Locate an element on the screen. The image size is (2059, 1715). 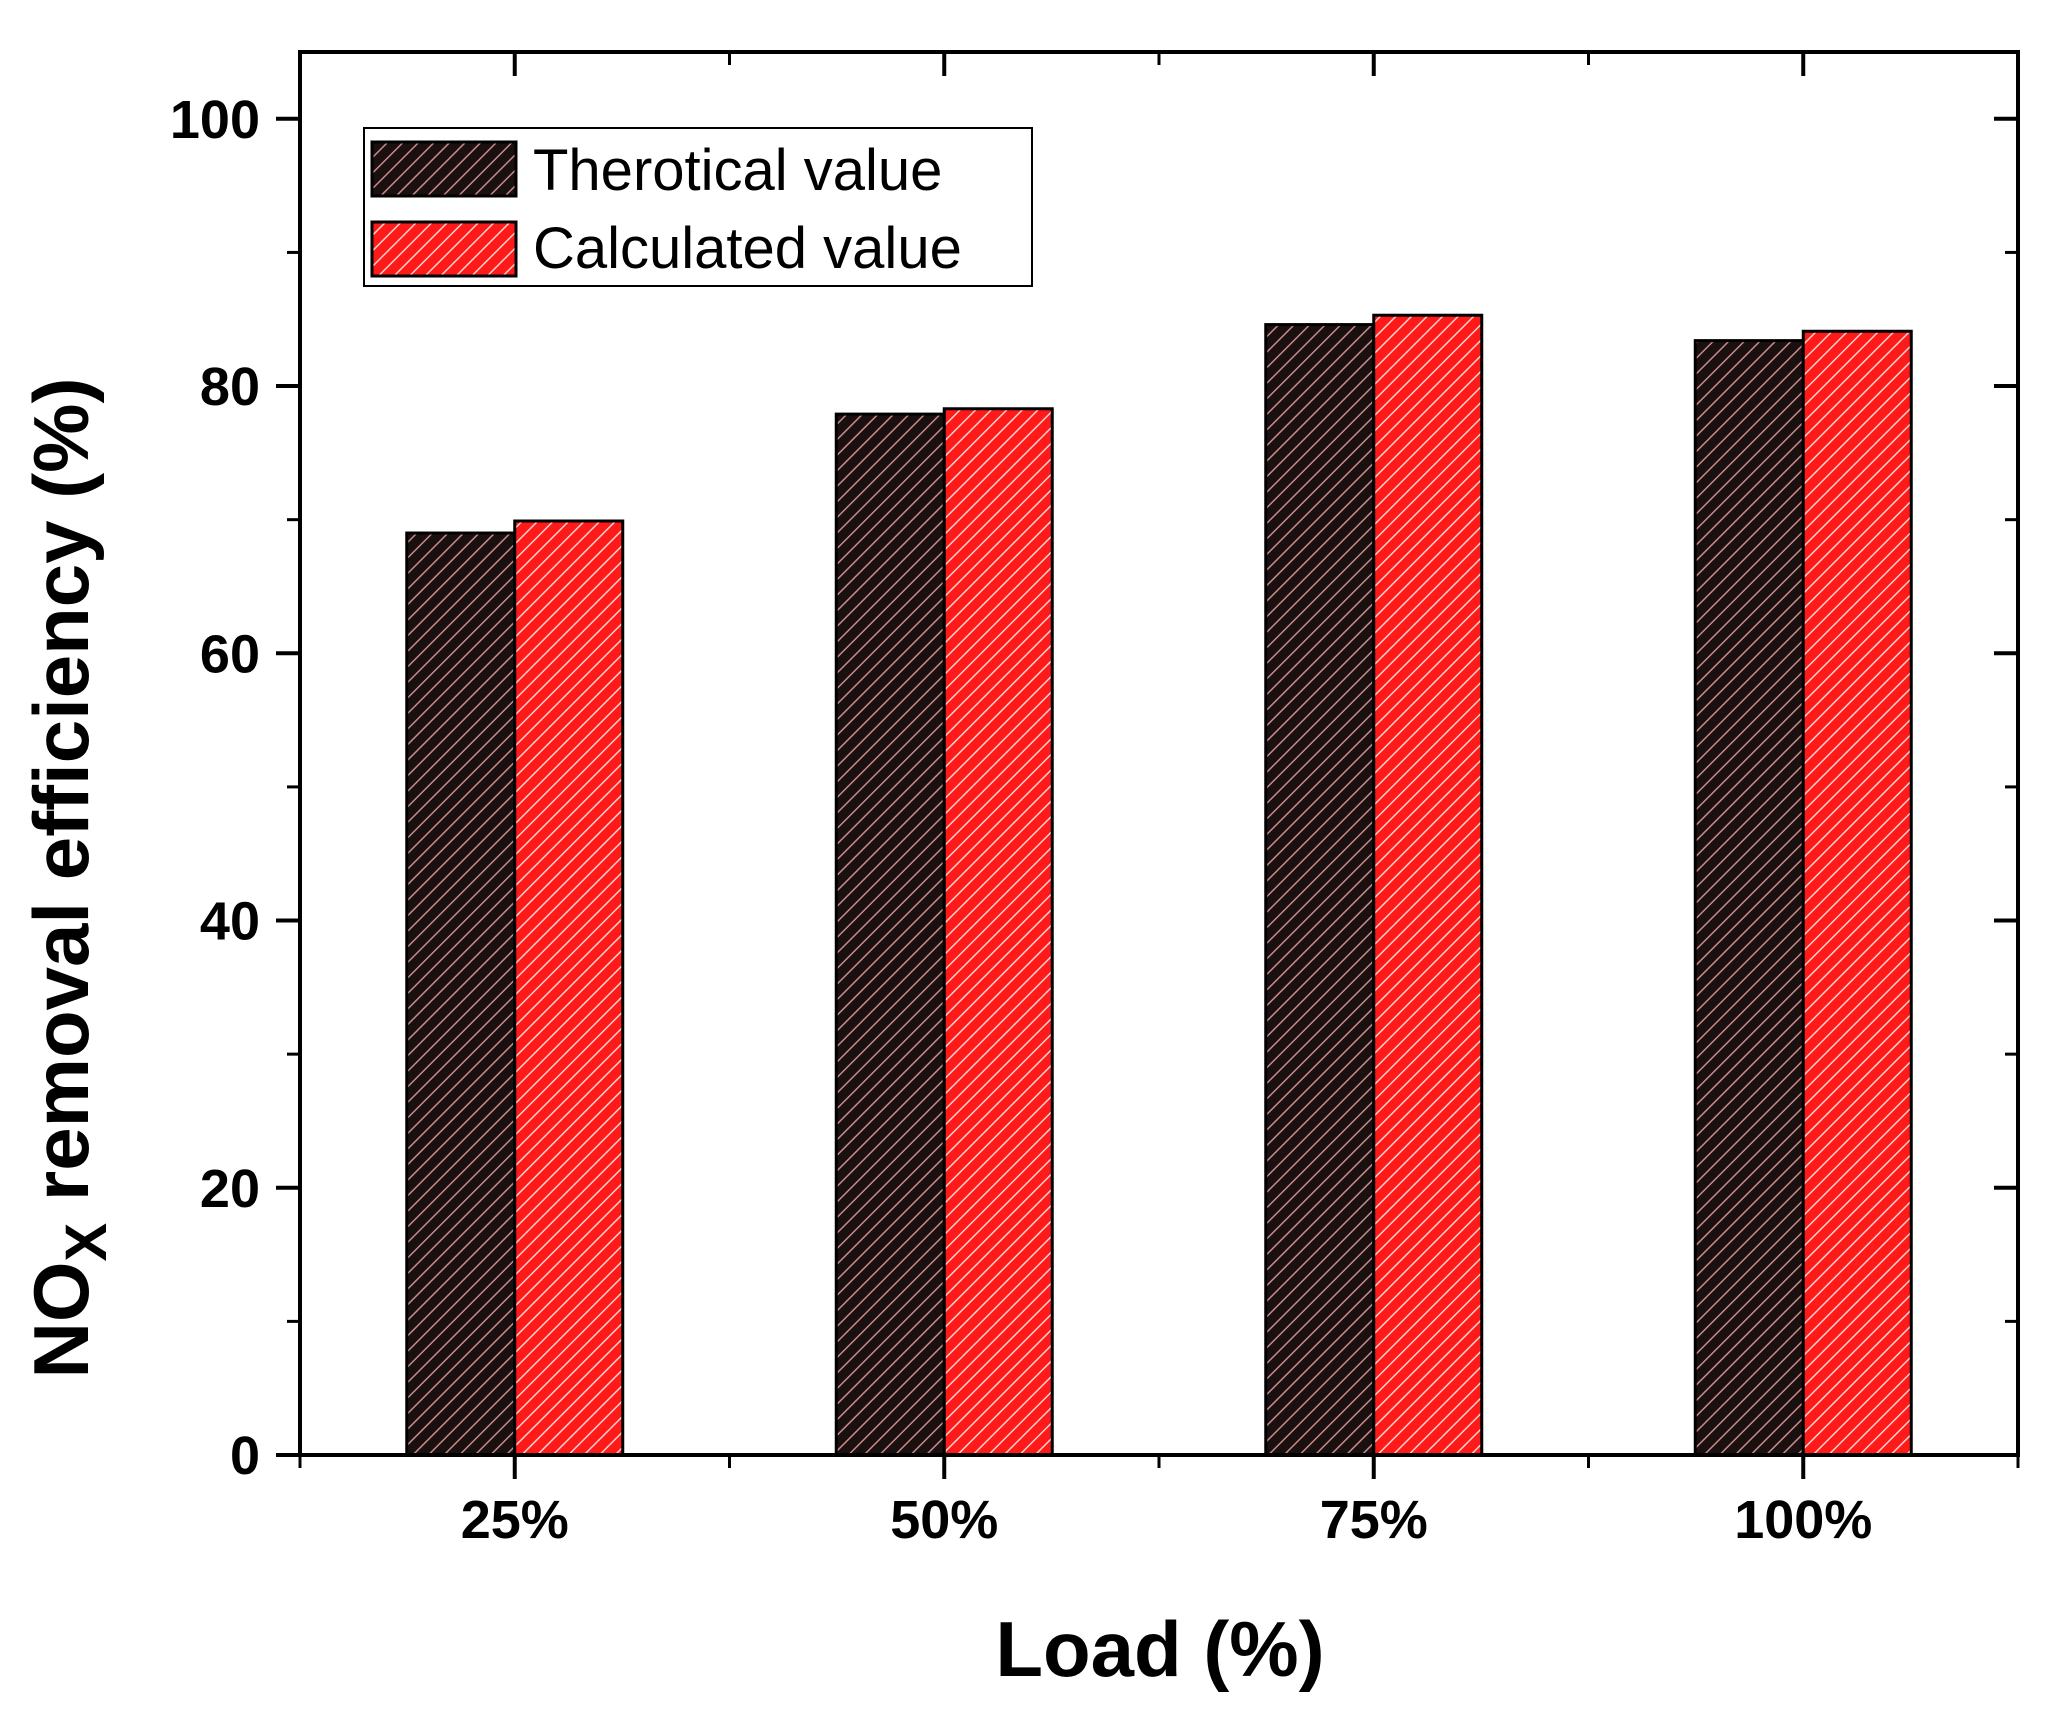
y-tick-label-0: 0 is located at coordinates (245, 1456).